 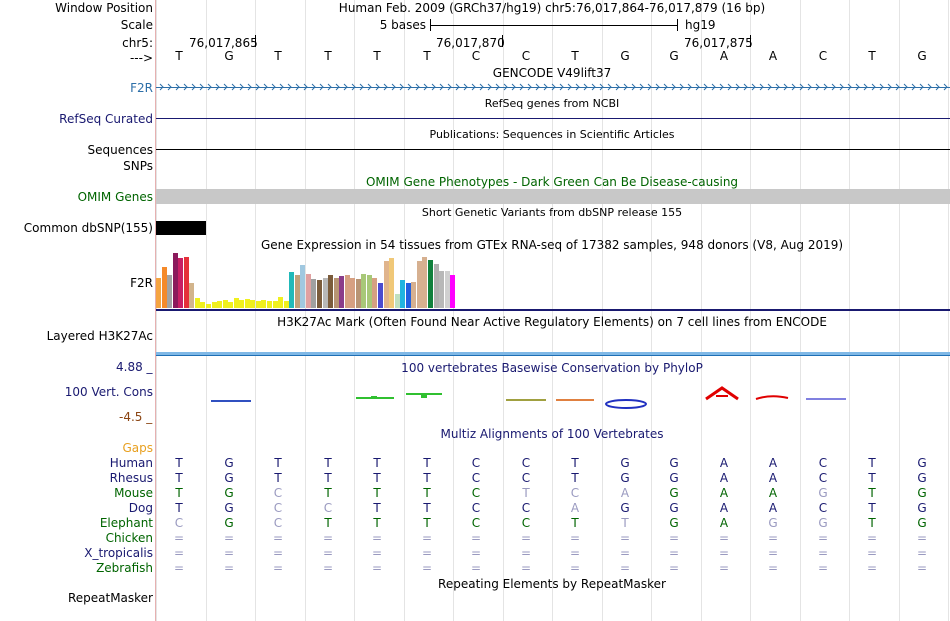 I want to click on sequences-label: Sequences, so click(x=120, y=150).